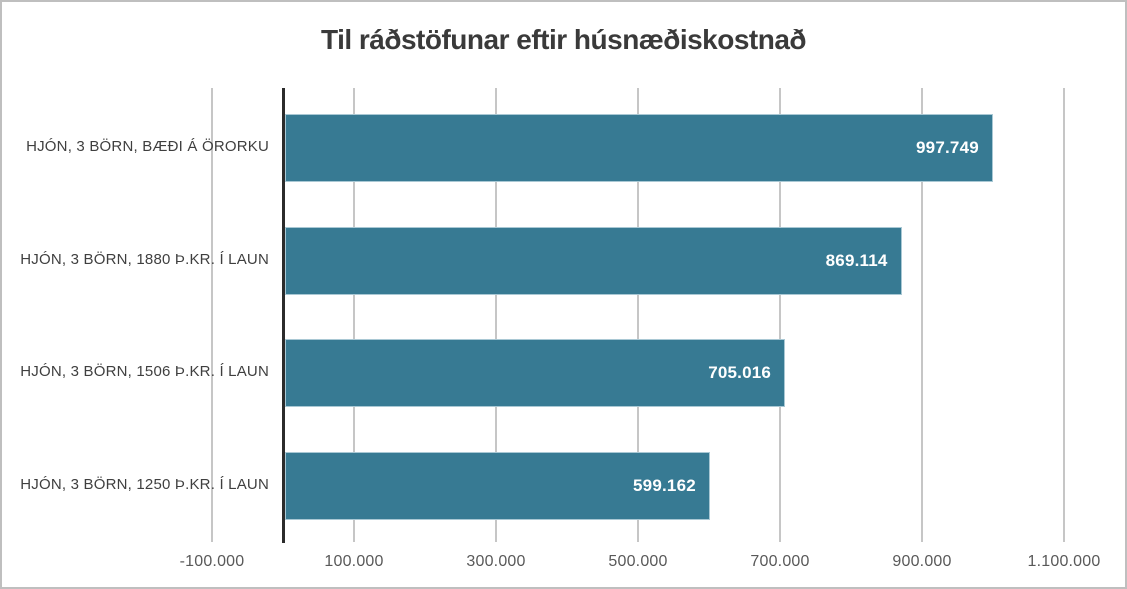 The width and height of the screenshot is (1127, 589). I want to click on x-tick-label: 100.000, so click(354, 561).